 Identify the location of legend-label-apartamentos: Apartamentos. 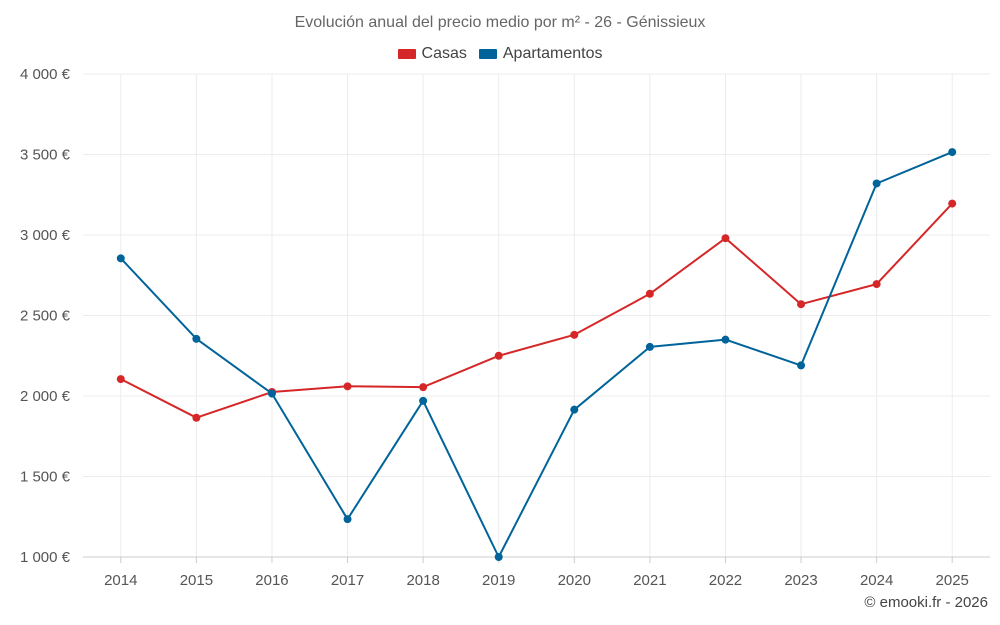
(552, 53).